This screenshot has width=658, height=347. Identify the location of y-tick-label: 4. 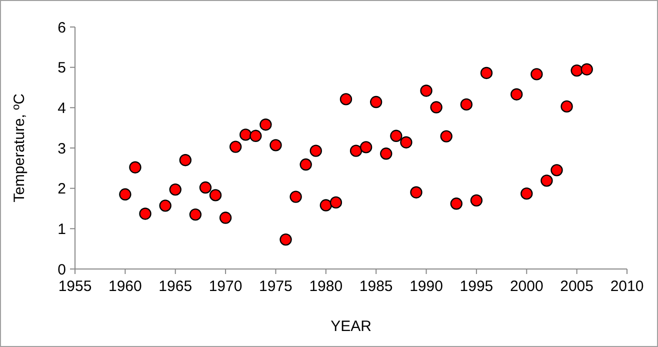
(62, 108).